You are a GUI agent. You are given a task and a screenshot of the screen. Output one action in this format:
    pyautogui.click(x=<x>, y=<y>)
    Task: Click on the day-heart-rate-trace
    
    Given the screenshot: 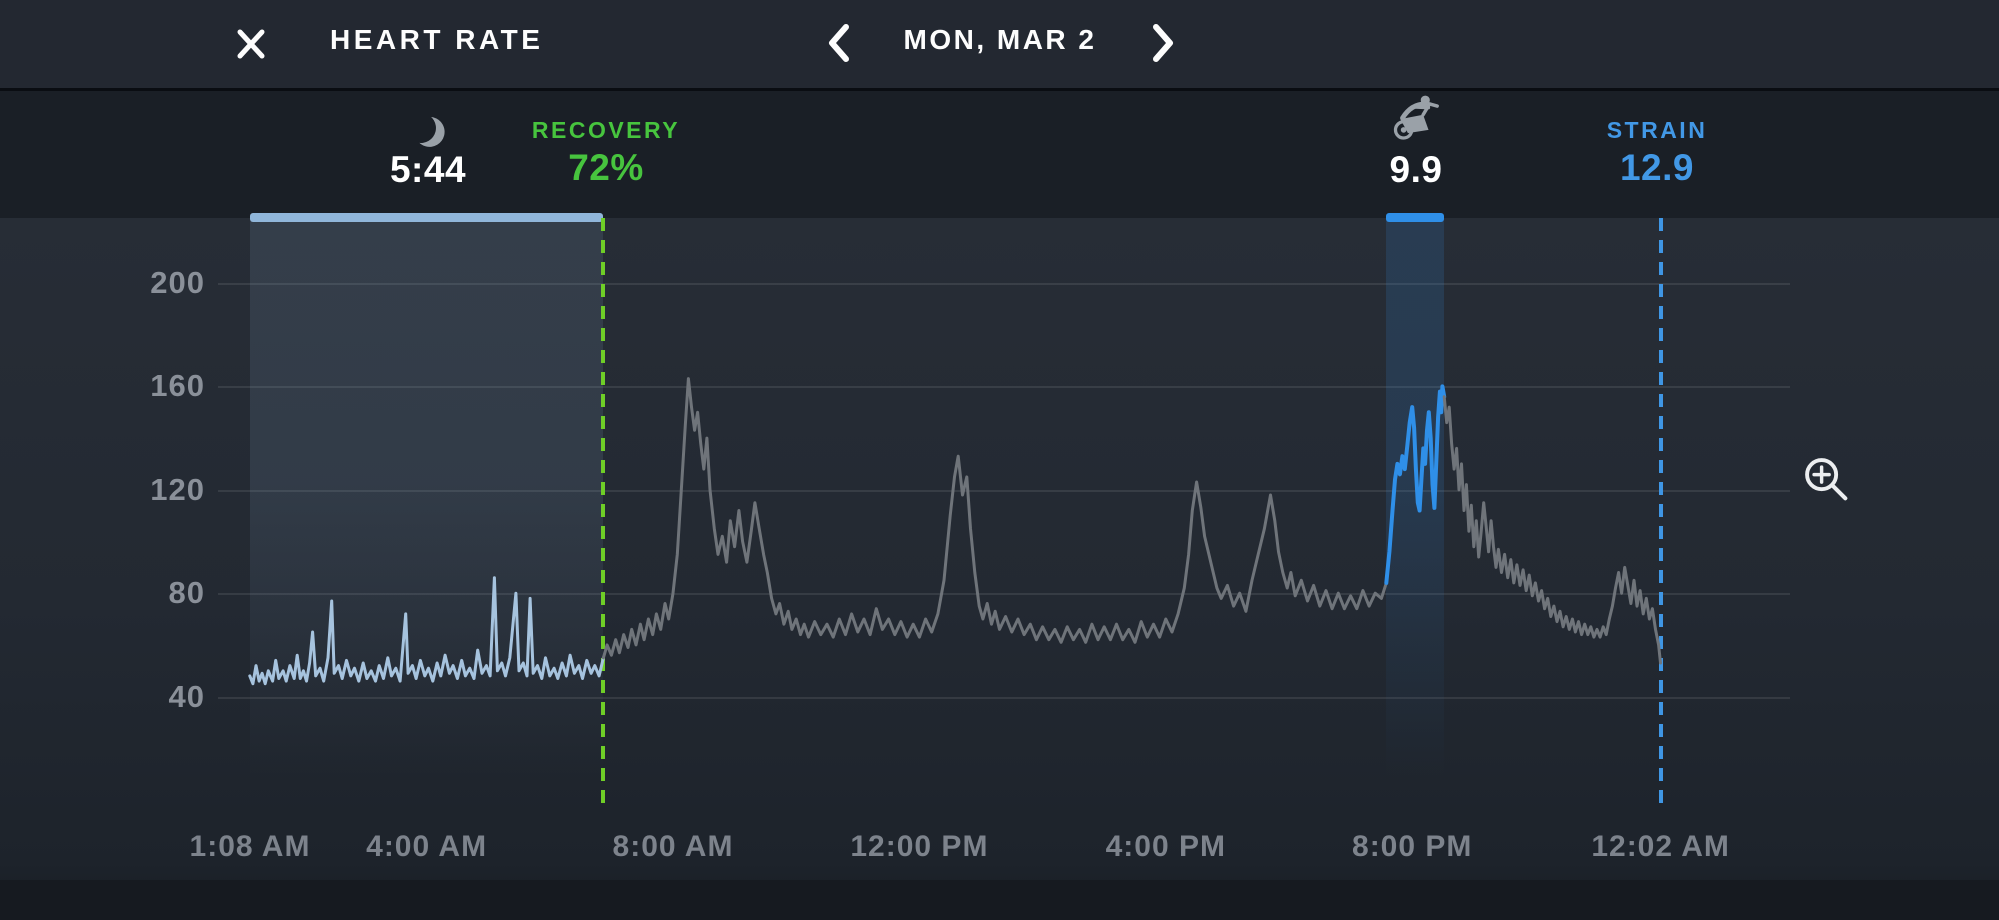 What is the action you would take?
    pyautogui.click(x=994, y=518)
    